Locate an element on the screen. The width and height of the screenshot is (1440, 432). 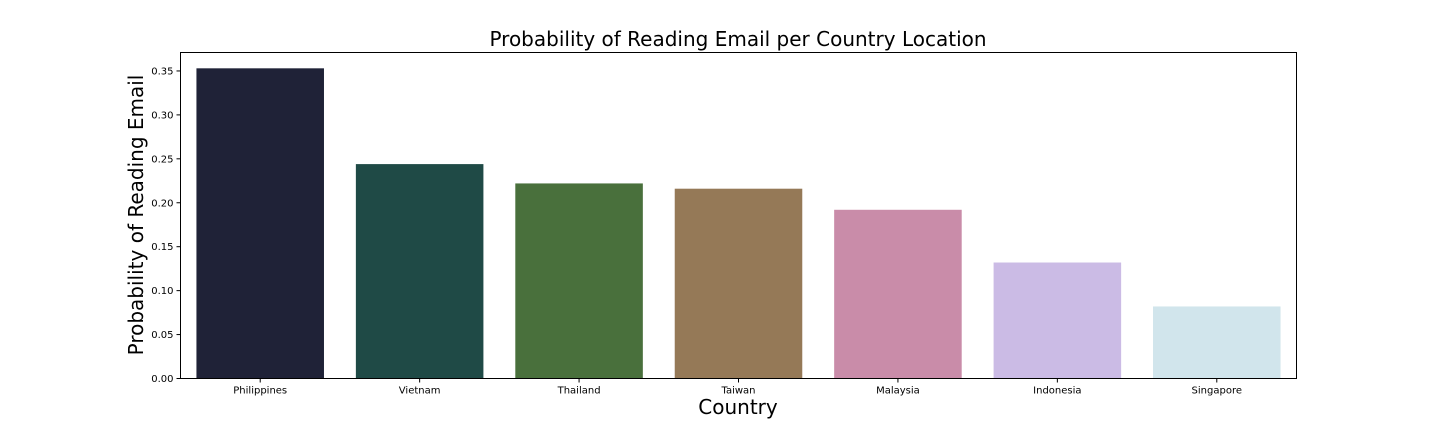
x-tick-label: Philippines is located at coordinates (260, 391).